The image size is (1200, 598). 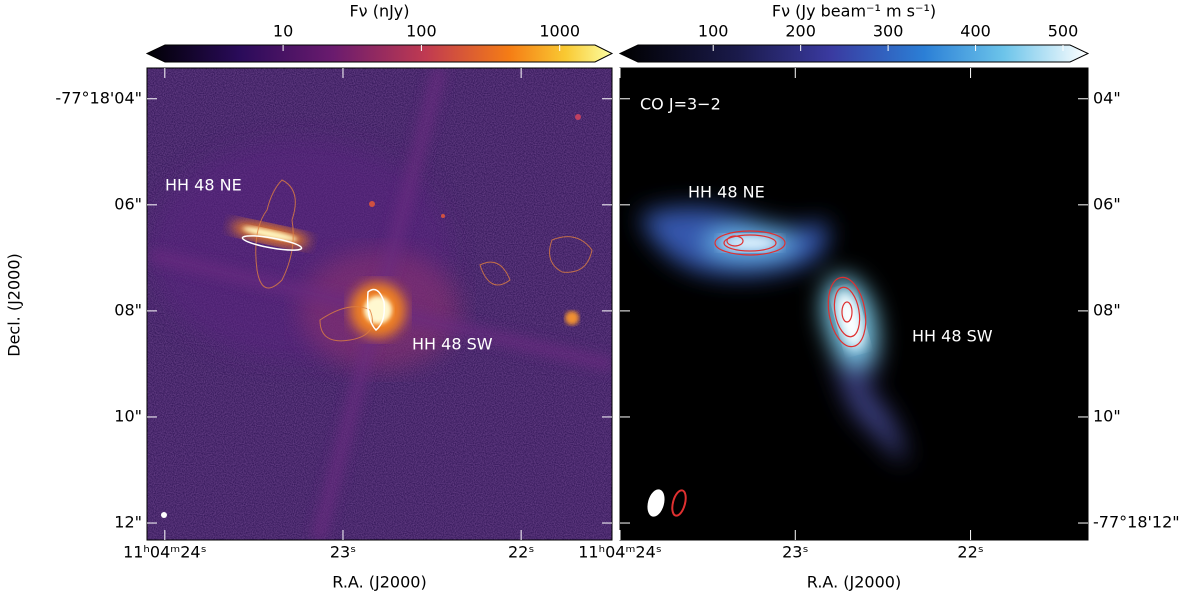 What do you see at coordinates (128, 522) in the screenshot?
I see `y-tick-label: 12"` at bounding box center [128, 522].